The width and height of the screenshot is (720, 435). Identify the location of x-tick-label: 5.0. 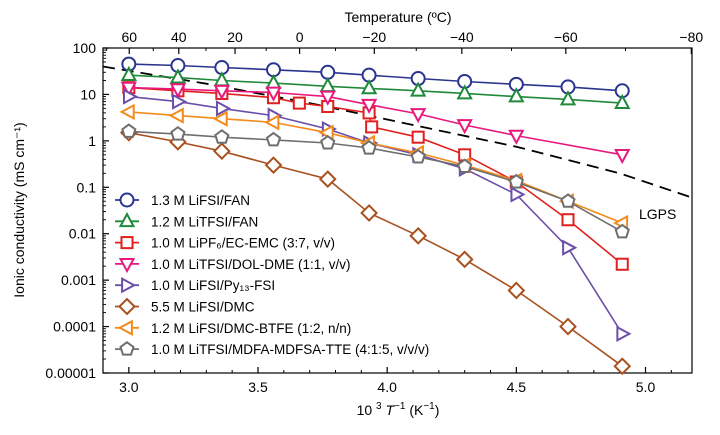
(646, 387).